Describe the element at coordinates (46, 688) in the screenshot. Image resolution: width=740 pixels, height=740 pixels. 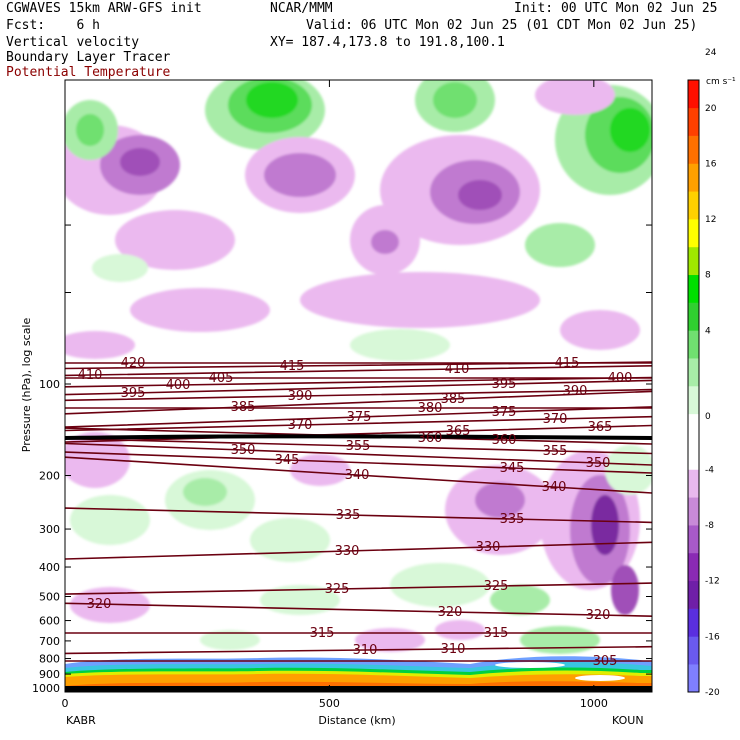
I see `y-tick-label: 1000` at that location.